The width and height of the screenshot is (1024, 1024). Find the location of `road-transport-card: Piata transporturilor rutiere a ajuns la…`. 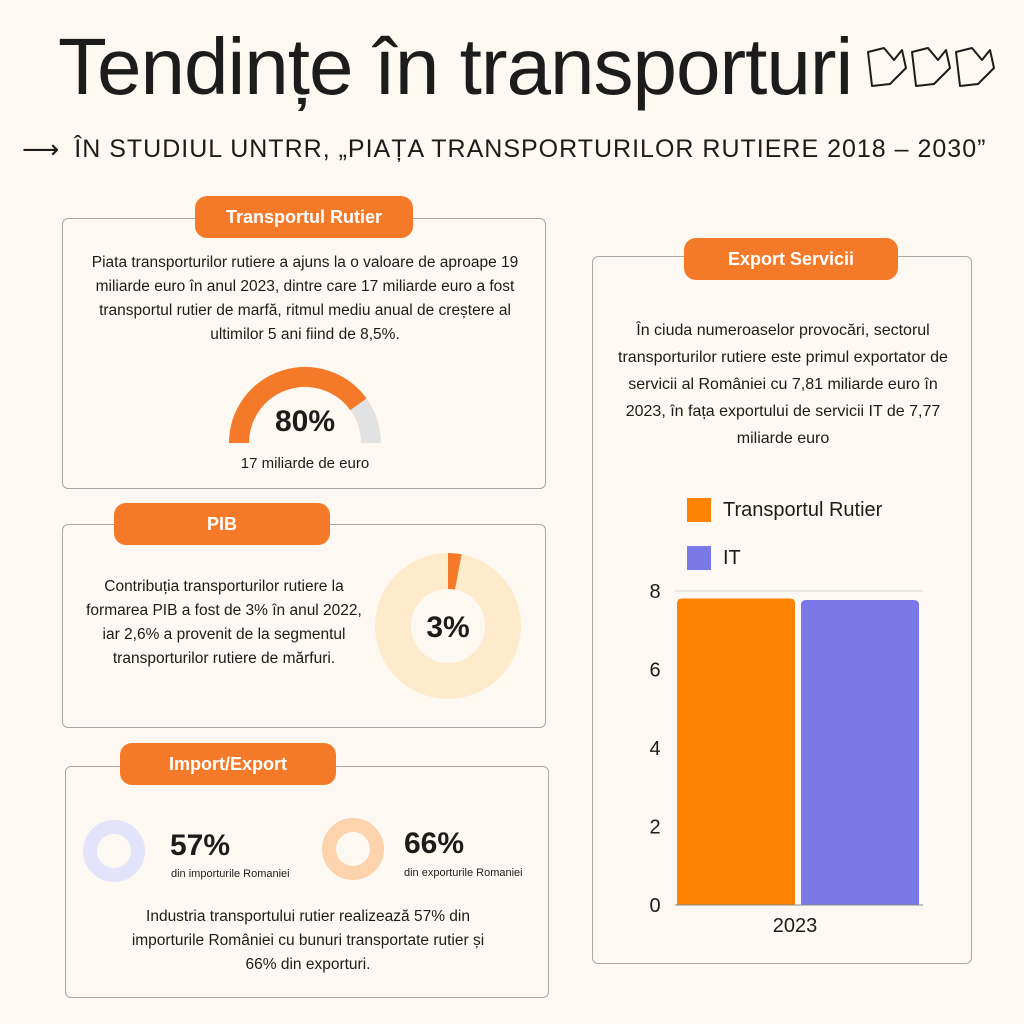

road-transport-card: Piata transporturilor rutiere a ajuns la… is located at coordinates (304, 353).